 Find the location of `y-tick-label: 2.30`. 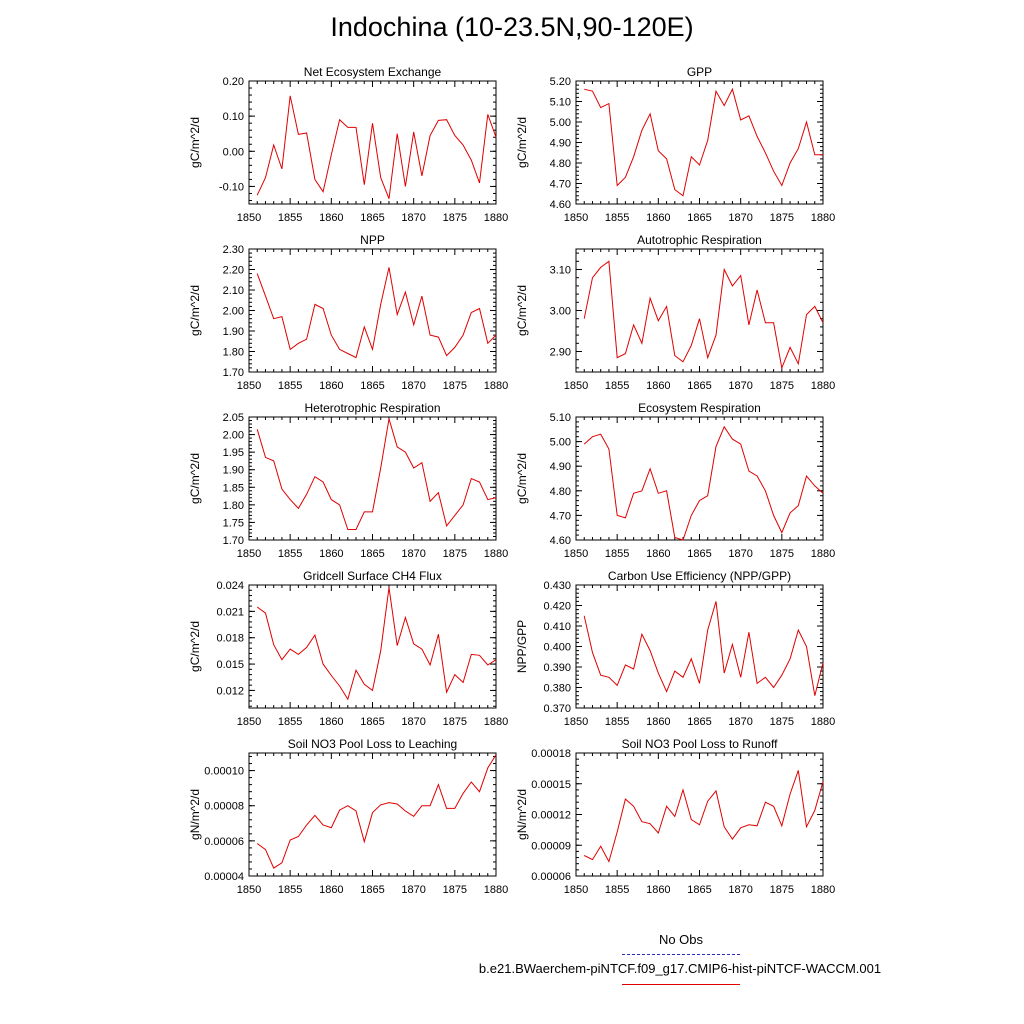

y-tick-label: 2.30 is located at coordinates (233, 250).